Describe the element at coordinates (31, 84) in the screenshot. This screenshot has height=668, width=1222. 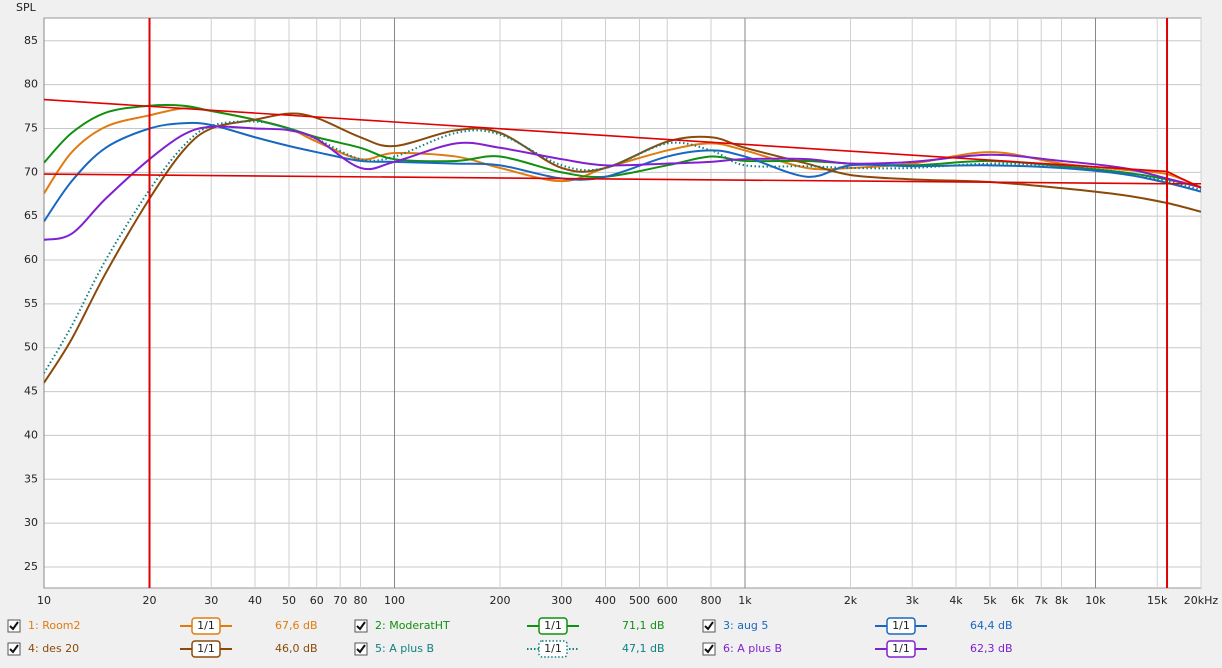
I see `y-tick-label: 80` at that location.